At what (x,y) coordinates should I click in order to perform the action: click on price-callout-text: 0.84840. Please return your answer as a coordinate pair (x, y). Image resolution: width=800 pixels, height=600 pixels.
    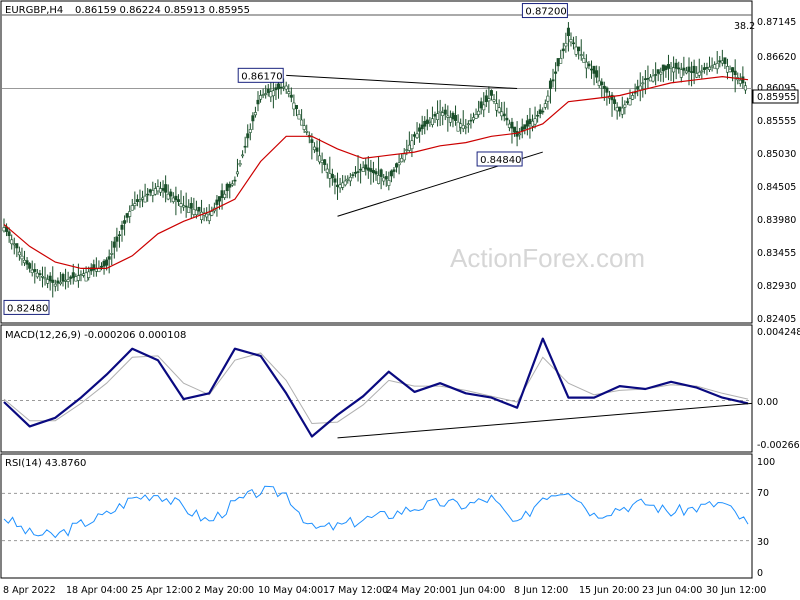
    Looking at the image, I should click on (500, 160).